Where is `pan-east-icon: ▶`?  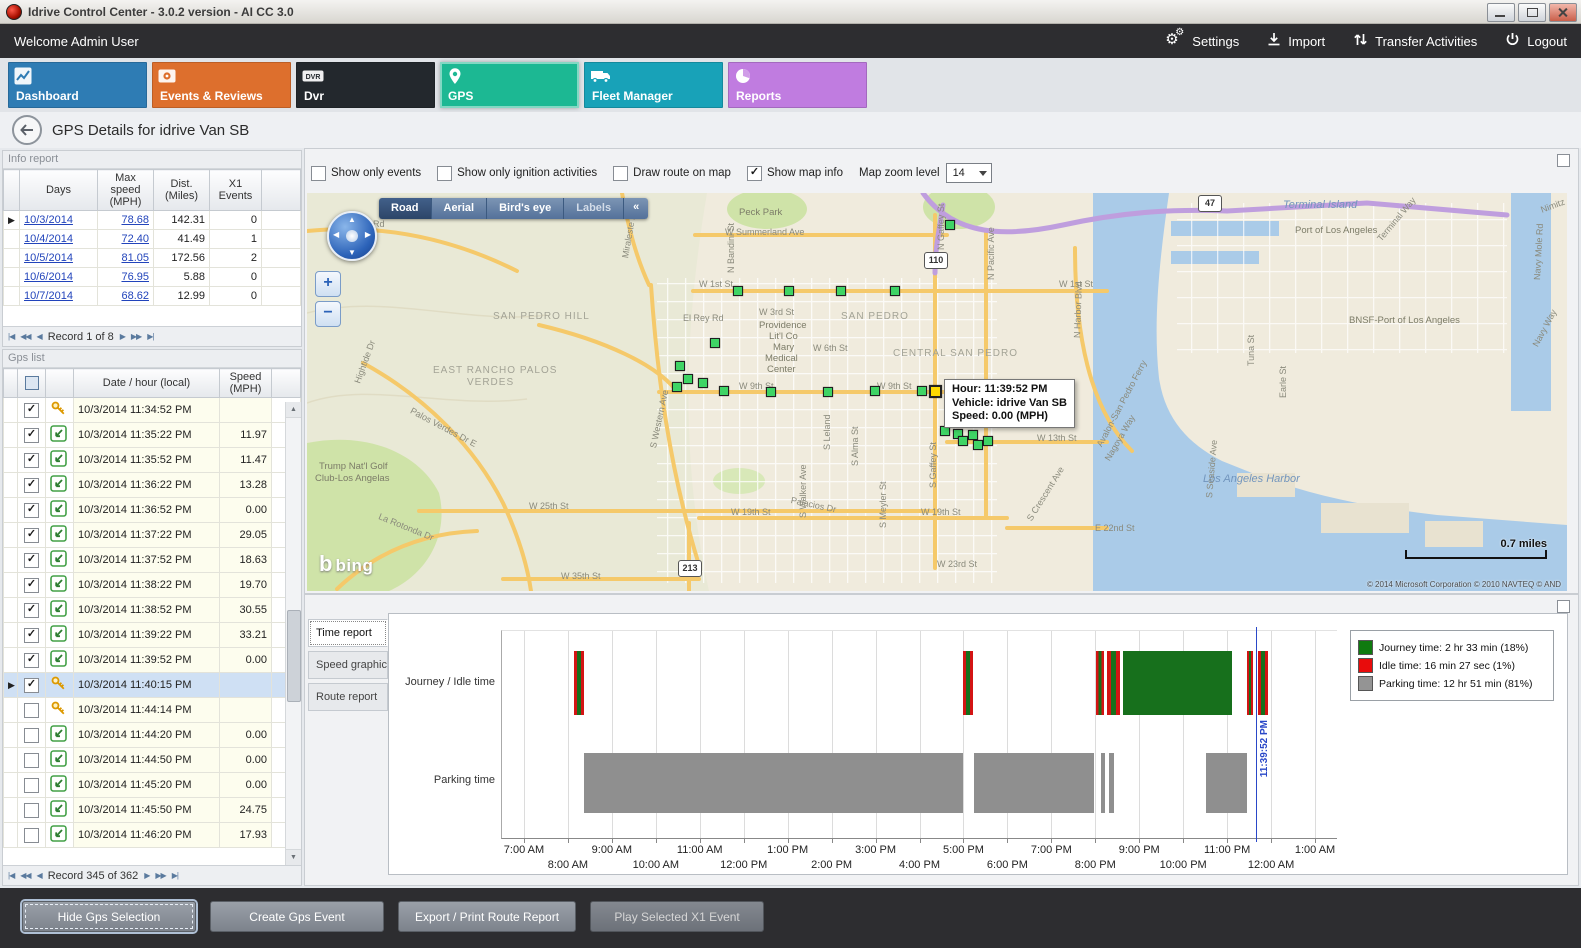 pan-east-icon: ▶ is located at coordinates (367, 234).